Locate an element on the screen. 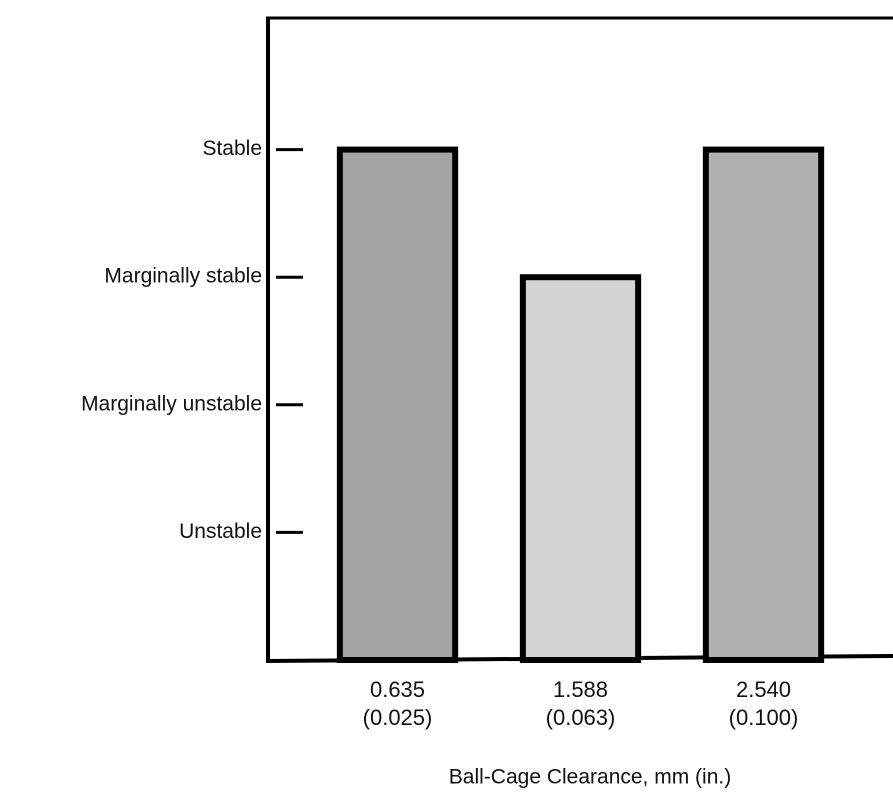 This screenshot has height=796, width=893. x-tick-label: 2.540 (0.100) is located at coordinates (763, 703).